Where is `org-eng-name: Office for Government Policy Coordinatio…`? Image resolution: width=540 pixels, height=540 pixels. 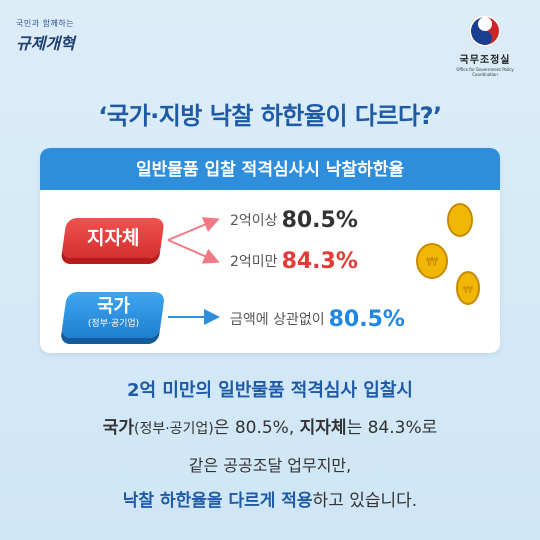 org-eng-name: Office for Government Policy Coordinatio… is located at coordinates (485, 72).